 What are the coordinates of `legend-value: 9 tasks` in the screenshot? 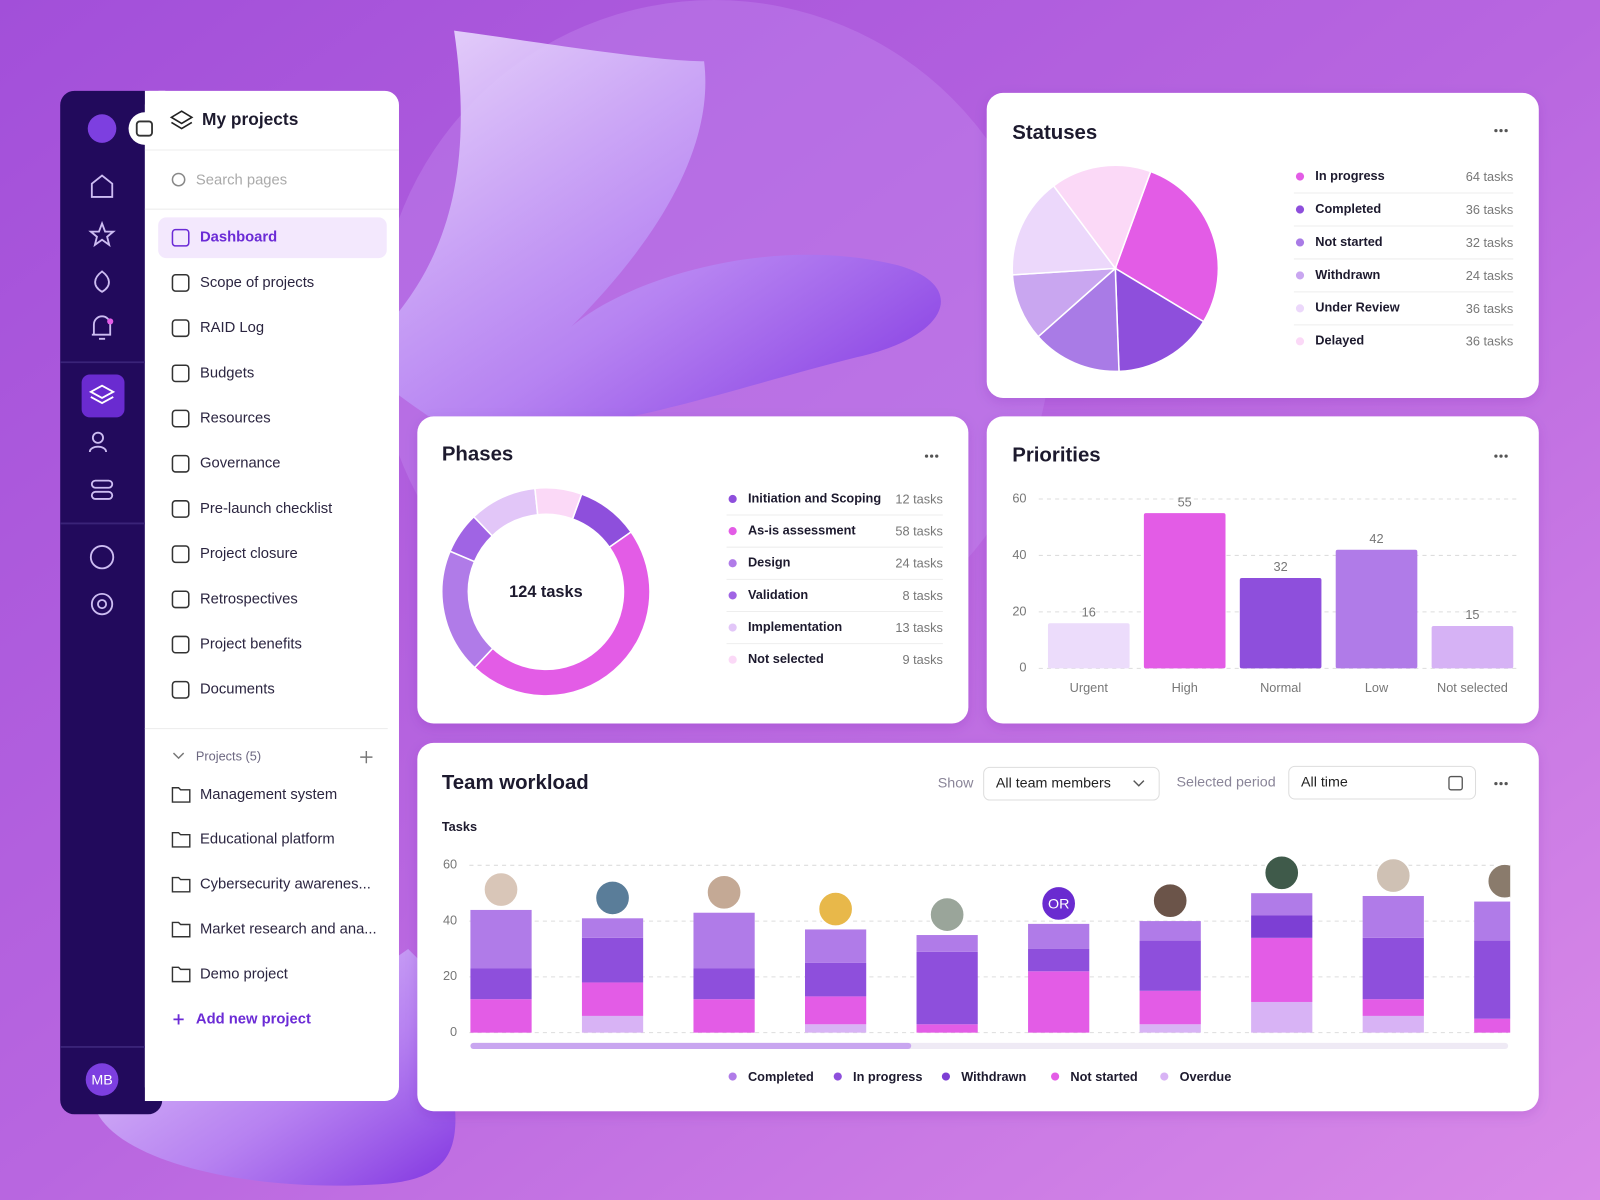 It's located at (922, 659).